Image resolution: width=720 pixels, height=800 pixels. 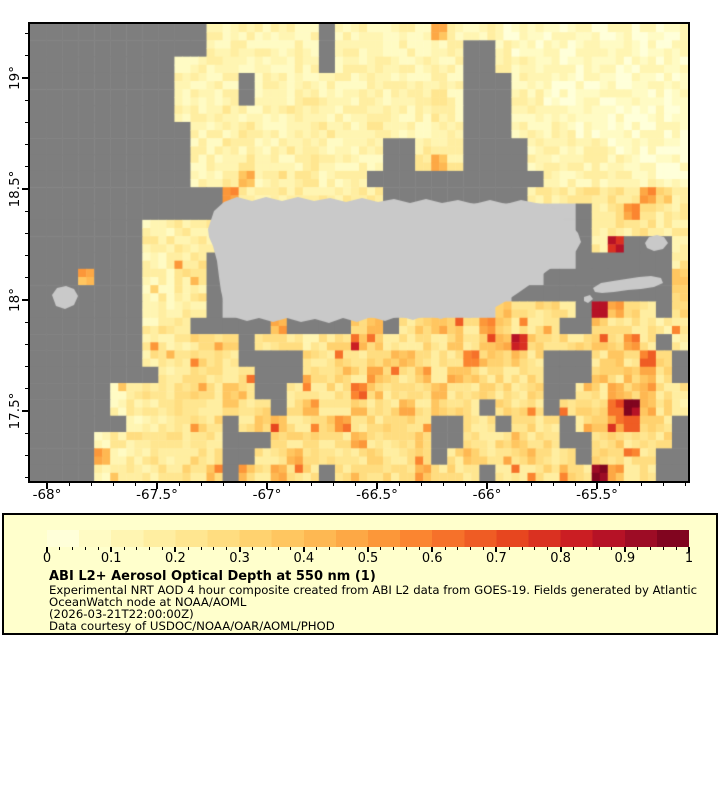 I want to click on x-tick-label: -67.5°, so click(x=157, y=495).